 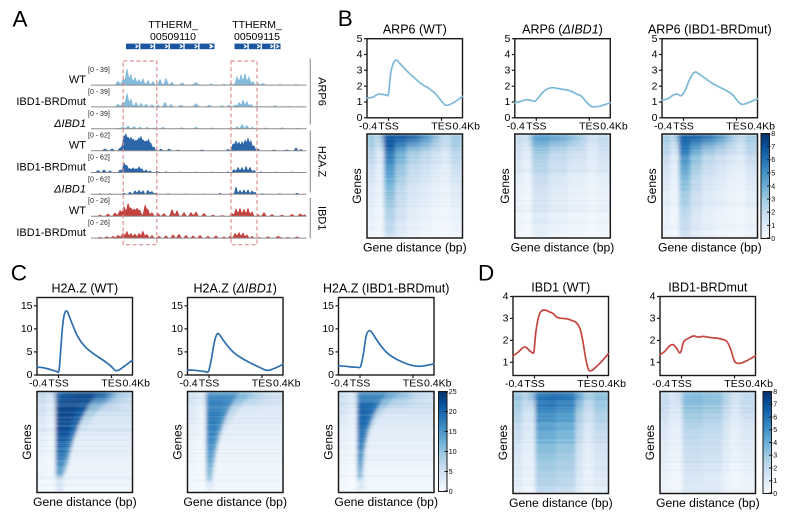 What do you see at coordinates (99, 70) in the screenshot?
I see `svg-text: [0 - 39]` at bounding box center [99, 70].